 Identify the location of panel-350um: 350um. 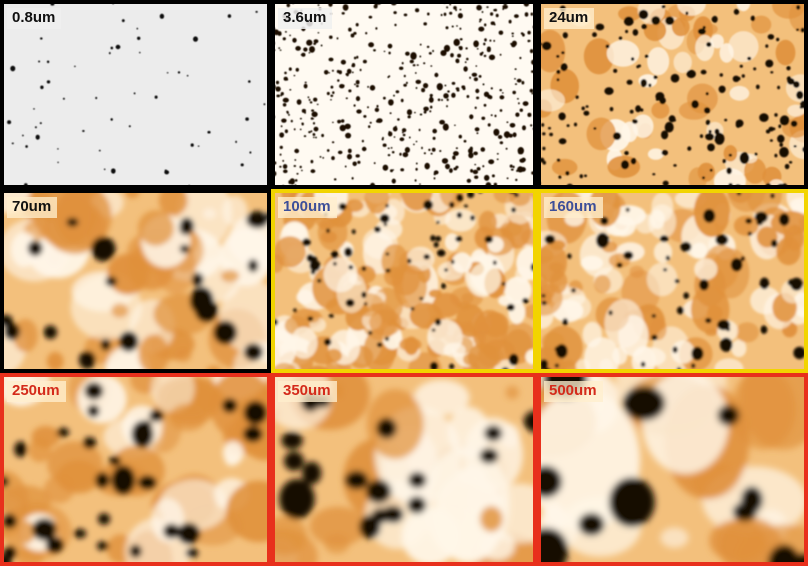
(404, 469).